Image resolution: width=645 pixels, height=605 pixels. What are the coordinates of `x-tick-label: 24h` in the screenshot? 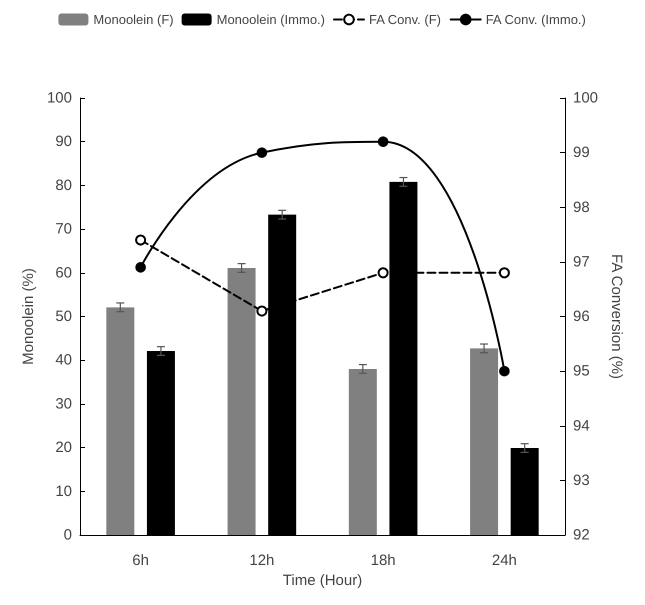 It's located at (504, 560).